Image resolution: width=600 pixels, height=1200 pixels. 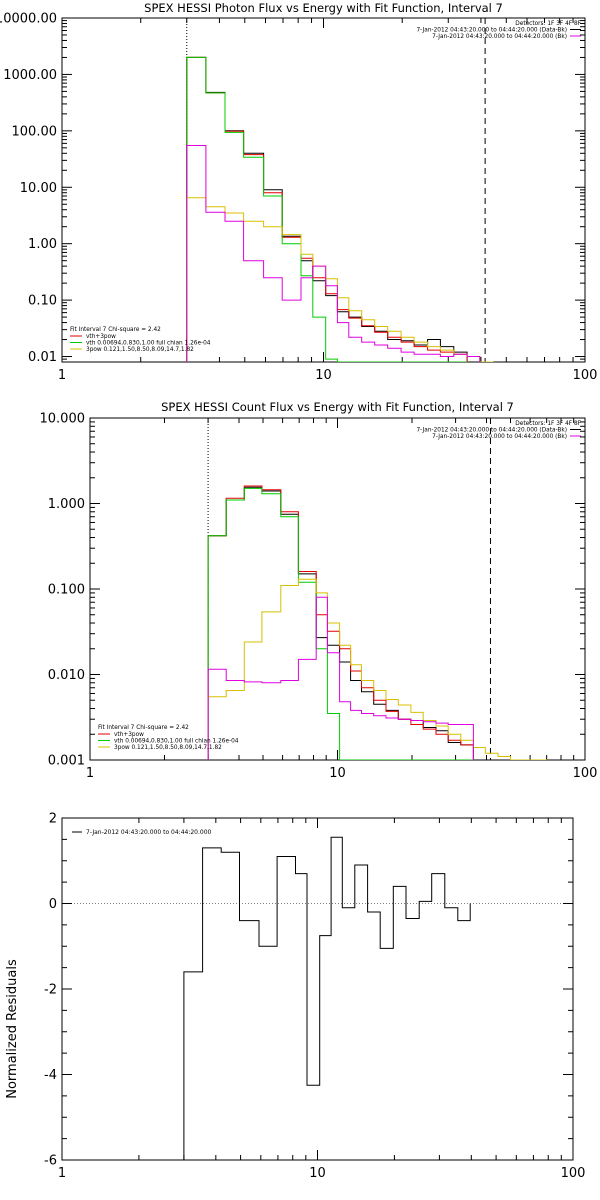 I want to click on legend-text: 7-Jan-2012 04:43:20.000 to 04:44:20.000, so click(x=149, y=832).